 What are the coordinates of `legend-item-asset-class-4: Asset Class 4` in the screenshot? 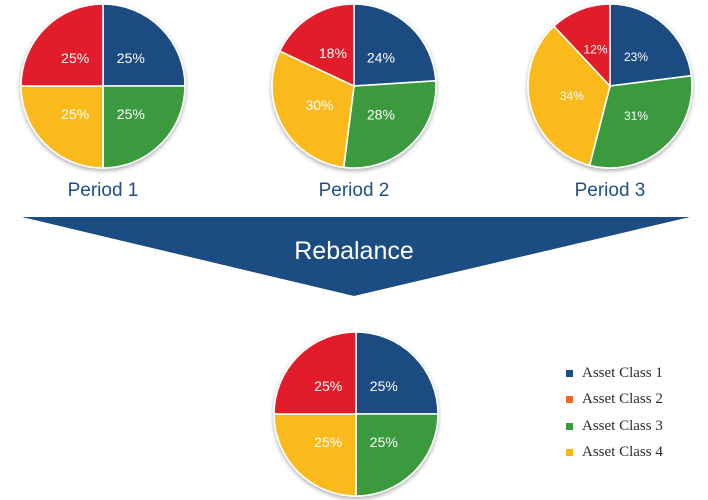 It's located at (614, 453).